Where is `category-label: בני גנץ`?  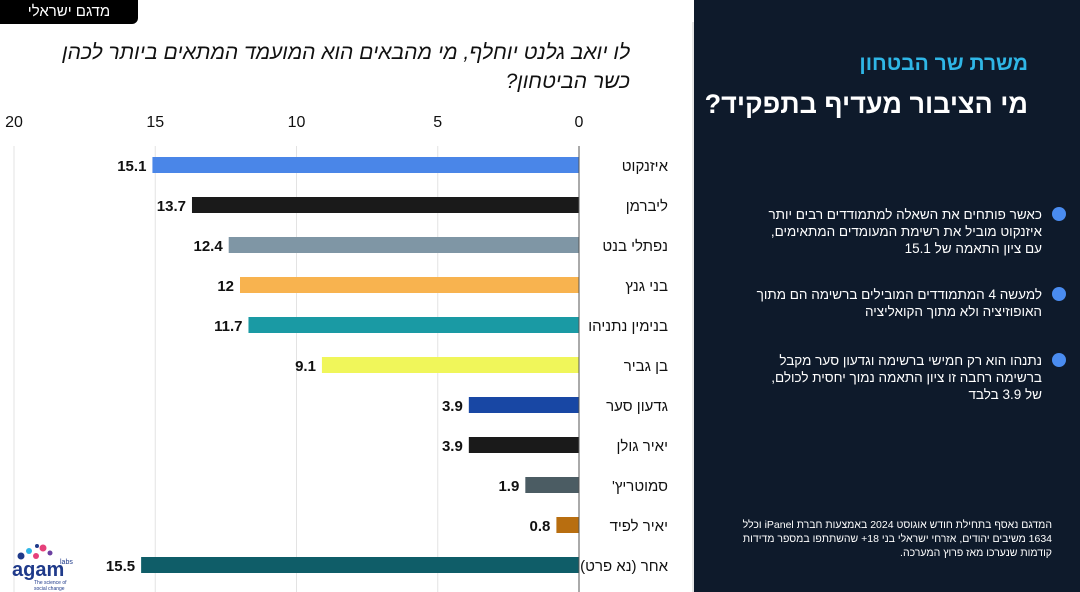 category-label: בני גנץ is located at coordinates (646, 286).